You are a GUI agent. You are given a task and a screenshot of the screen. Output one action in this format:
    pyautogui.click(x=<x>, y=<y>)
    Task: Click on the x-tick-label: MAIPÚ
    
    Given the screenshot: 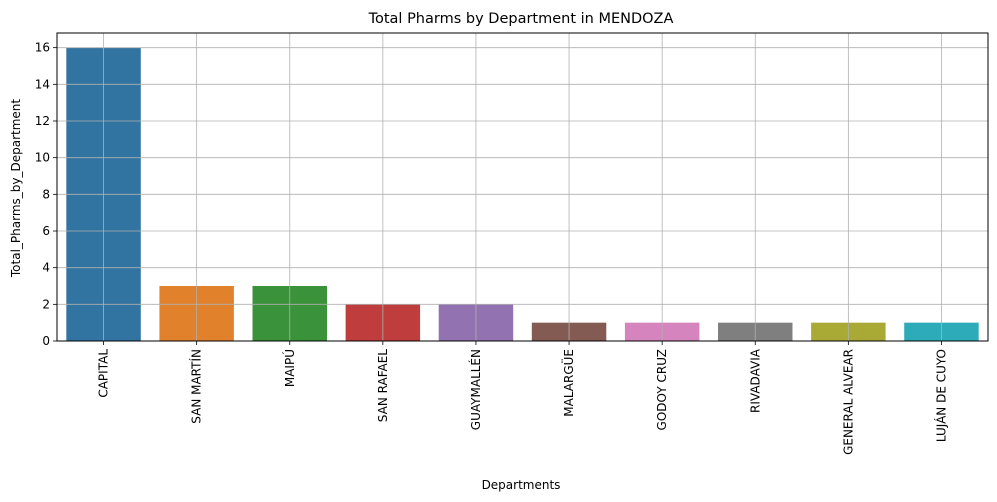 What is the action you would take?
    pyautogui.click(x=289, y=368)
    